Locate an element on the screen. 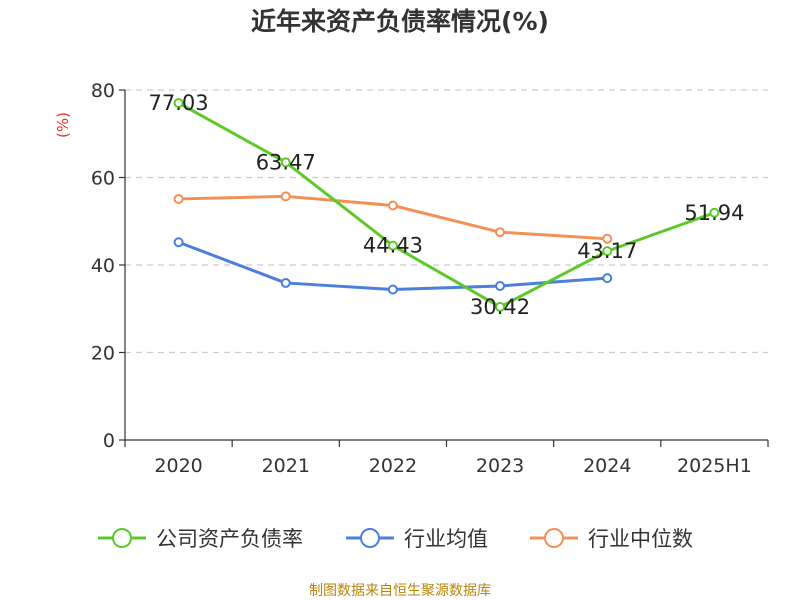 Image resolution: width=800 pixels, height=600 pixels. y-tick-label: 60 is located at coordinates (103, 179).